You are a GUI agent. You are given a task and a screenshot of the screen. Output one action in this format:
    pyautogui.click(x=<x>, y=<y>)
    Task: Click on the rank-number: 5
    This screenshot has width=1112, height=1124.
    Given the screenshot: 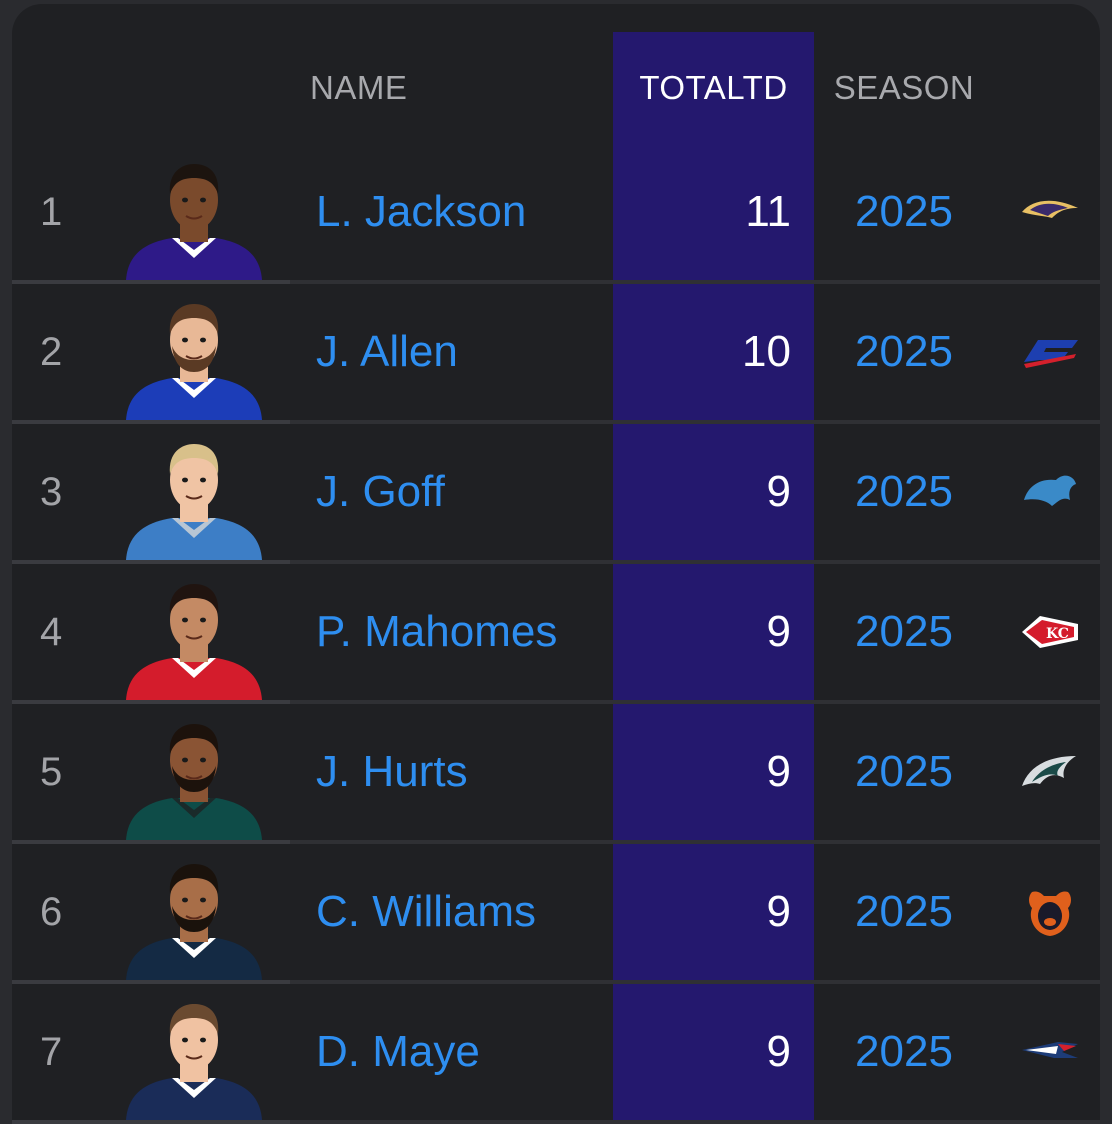 What is the action you would take?
    pyautogui.click(x=51, y=772)
    